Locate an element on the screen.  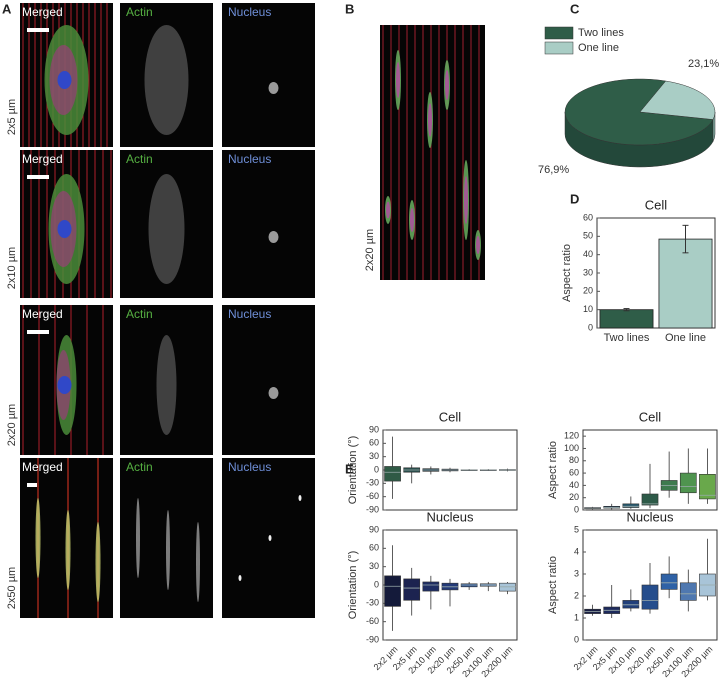
panel-label: D is located at coordinates (574, 198).